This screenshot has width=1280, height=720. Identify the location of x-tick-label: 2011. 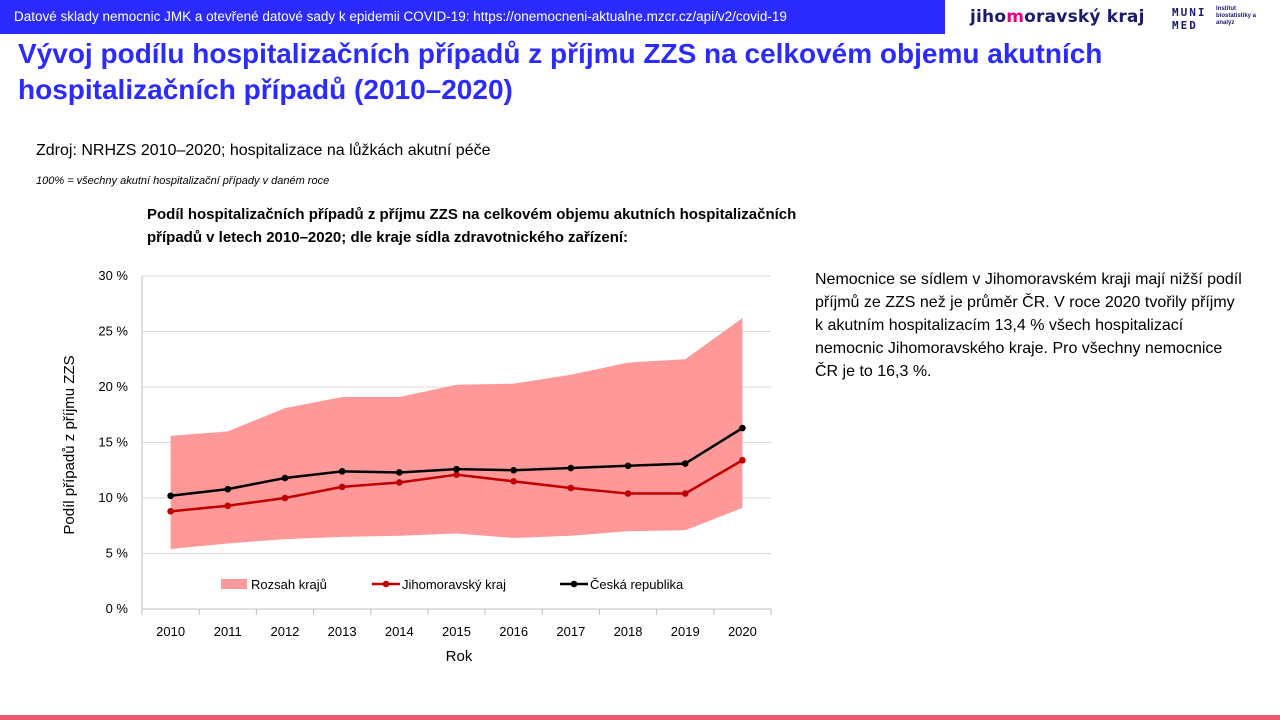
(228, 631).